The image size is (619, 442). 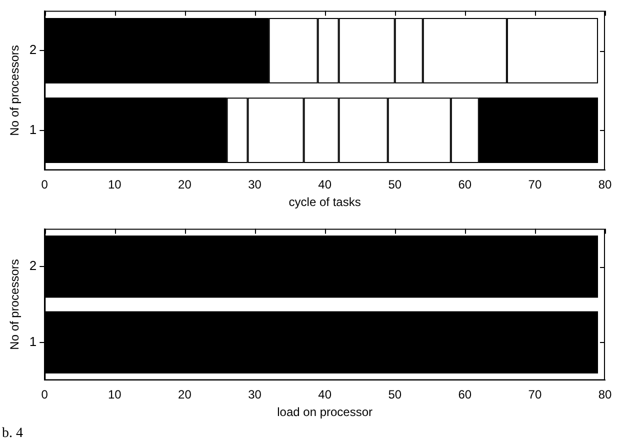 What do you see at coordinates (12, 434) in the screenshot?
I see `text: b. 4` at bounding box center [12, 434].